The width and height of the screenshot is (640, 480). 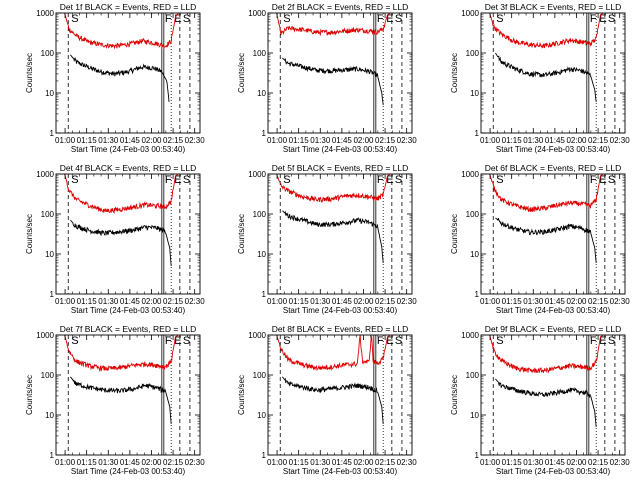 I want to click on panel-title: Det 3f BLACK = Events, RED = LLD, so click(x=553, y=7).